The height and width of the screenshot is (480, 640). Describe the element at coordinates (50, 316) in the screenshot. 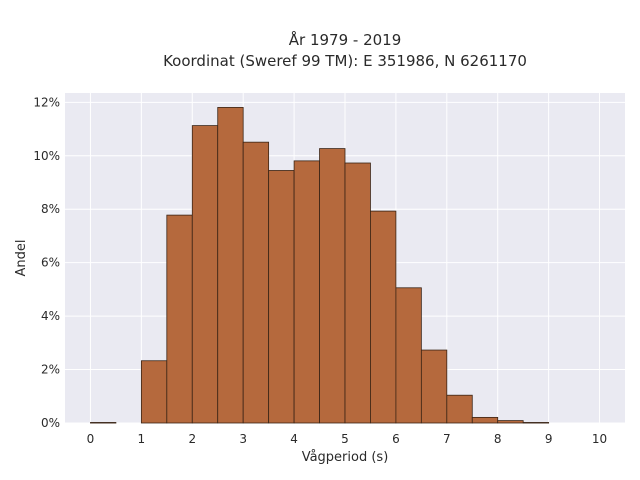

I see `y-tick-label: 4%` at that location.